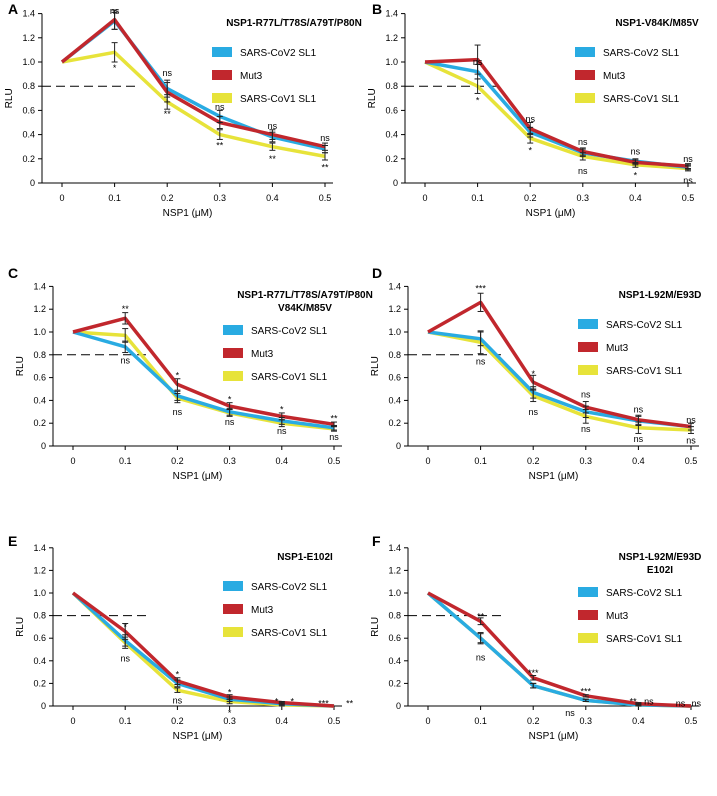 The width and height of the screenshot is (717, 796). I want to click on panel-letter: E, so click(12, 541).